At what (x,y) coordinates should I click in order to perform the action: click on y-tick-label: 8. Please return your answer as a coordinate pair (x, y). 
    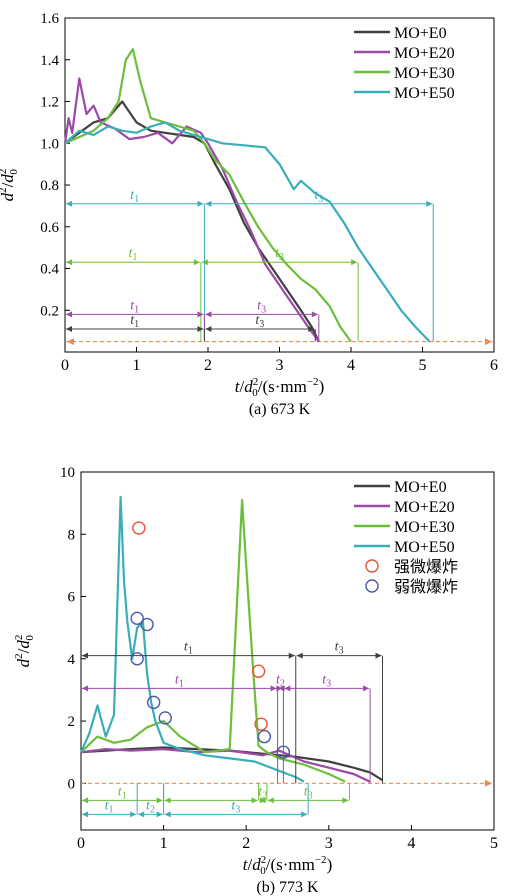
    Looking at the image, I should click on (72, 535).